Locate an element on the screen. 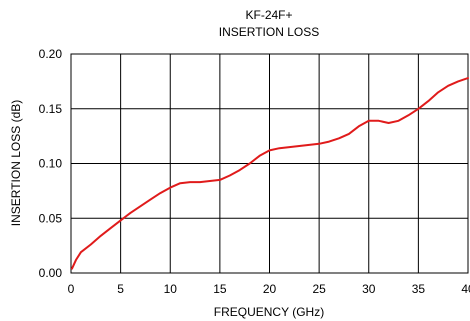  y-tick-label: 0.00 is located at coordinates (51, 273).